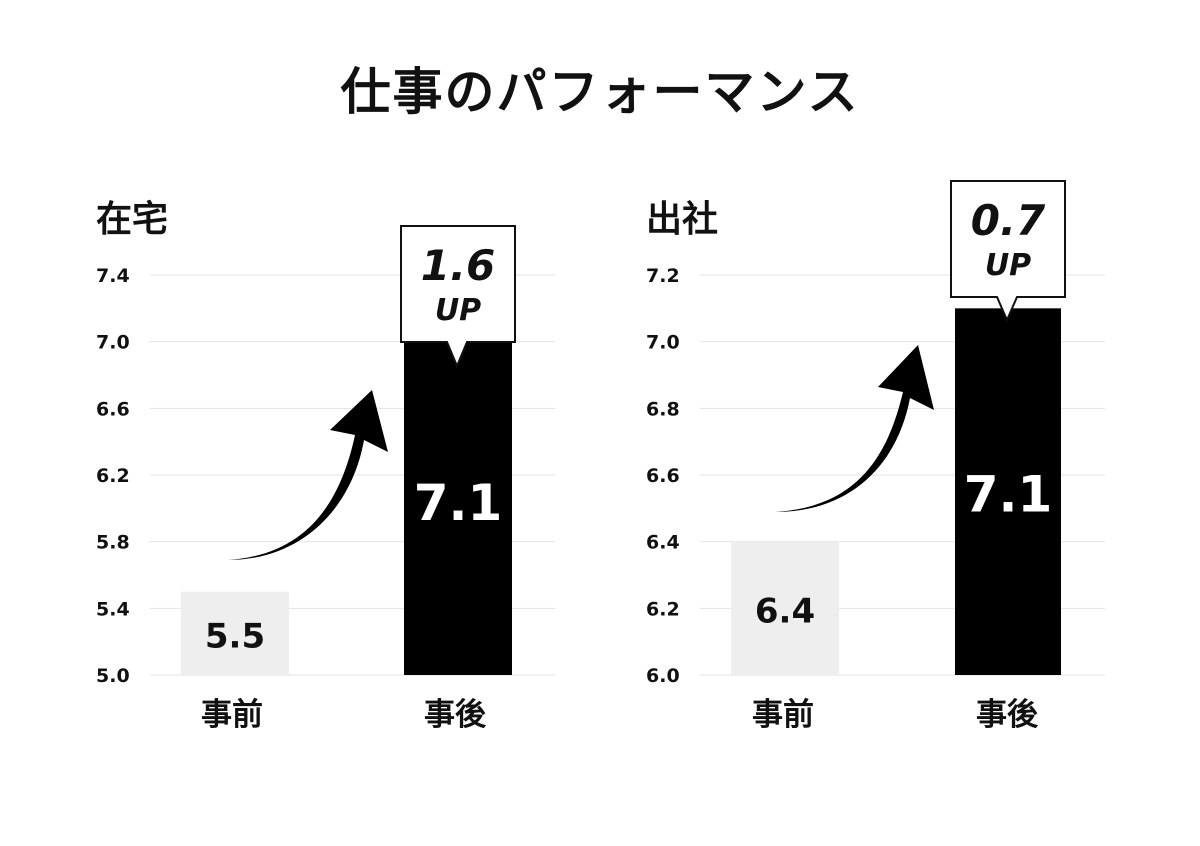 This screenshot has width=1200, height=846. What do you see at coordinates (113, 676) in the screenshot?
I see `y-tick-label: 5.0` at bounding box center [113, 676].